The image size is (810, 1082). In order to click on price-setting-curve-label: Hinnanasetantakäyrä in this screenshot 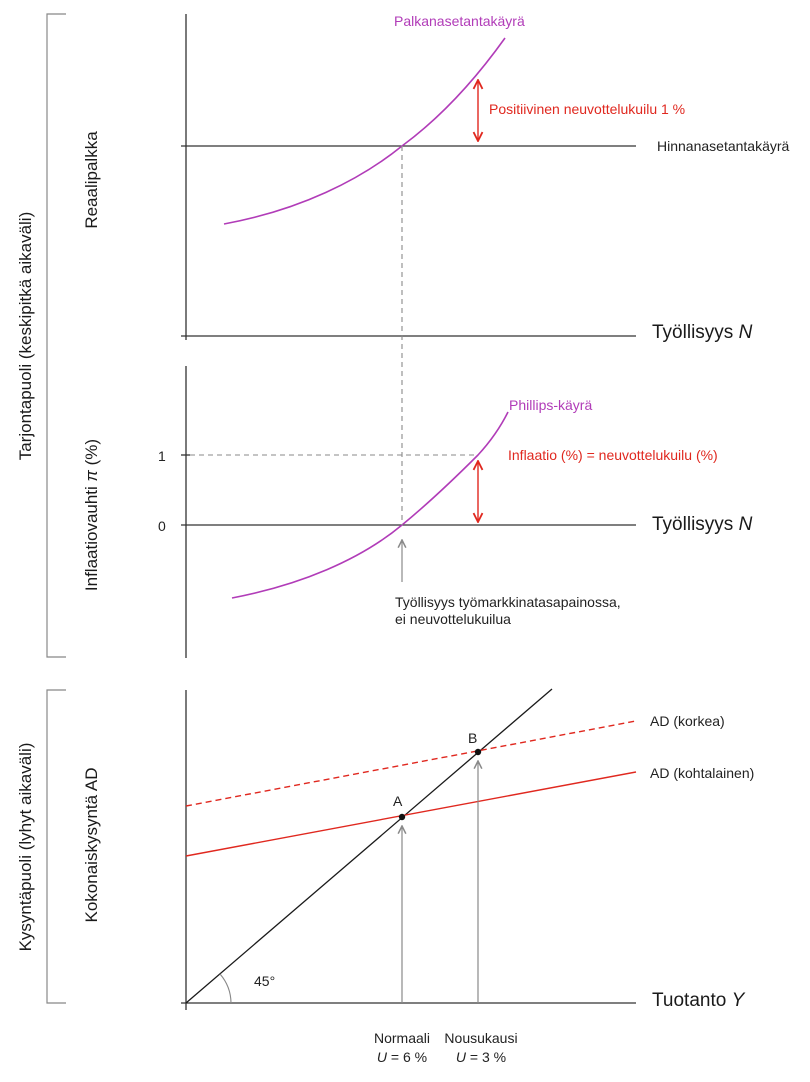, I will do `click(723, 146)`.